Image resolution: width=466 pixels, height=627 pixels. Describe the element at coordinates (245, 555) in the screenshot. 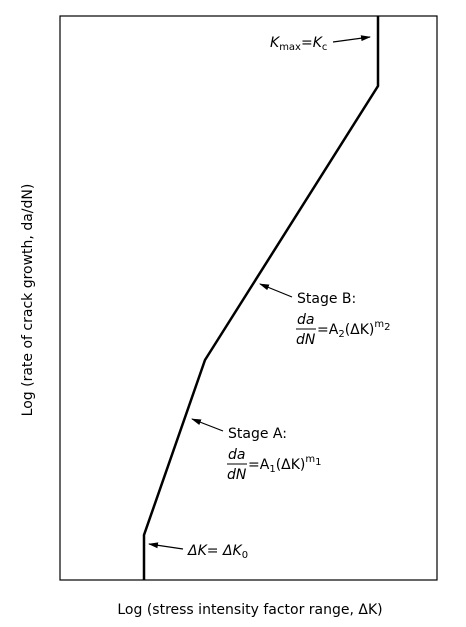

I see `subscript: 0` at that location.